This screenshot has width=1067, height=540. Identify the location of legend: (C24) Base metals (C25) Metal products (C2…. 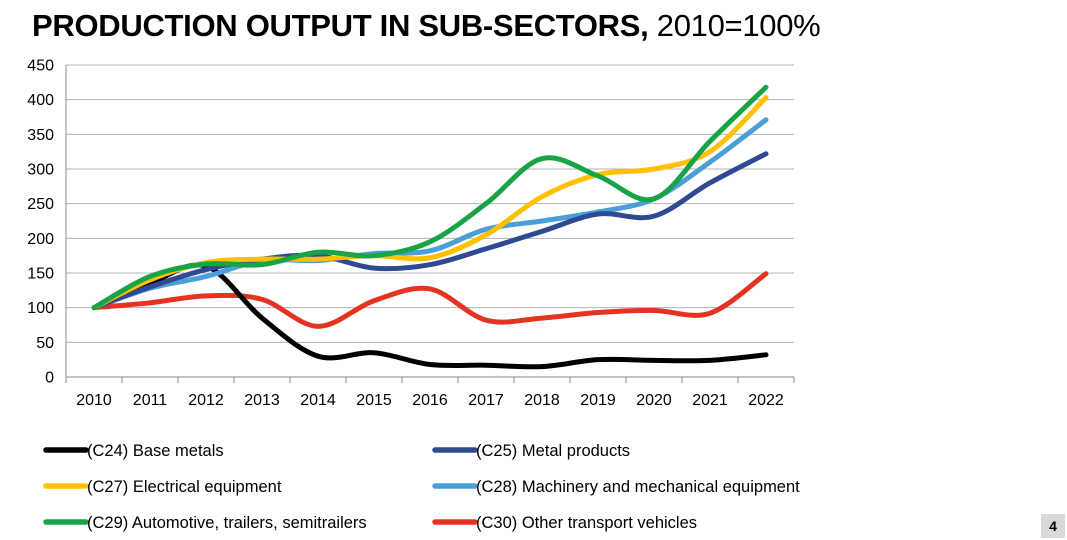
(421, 487).